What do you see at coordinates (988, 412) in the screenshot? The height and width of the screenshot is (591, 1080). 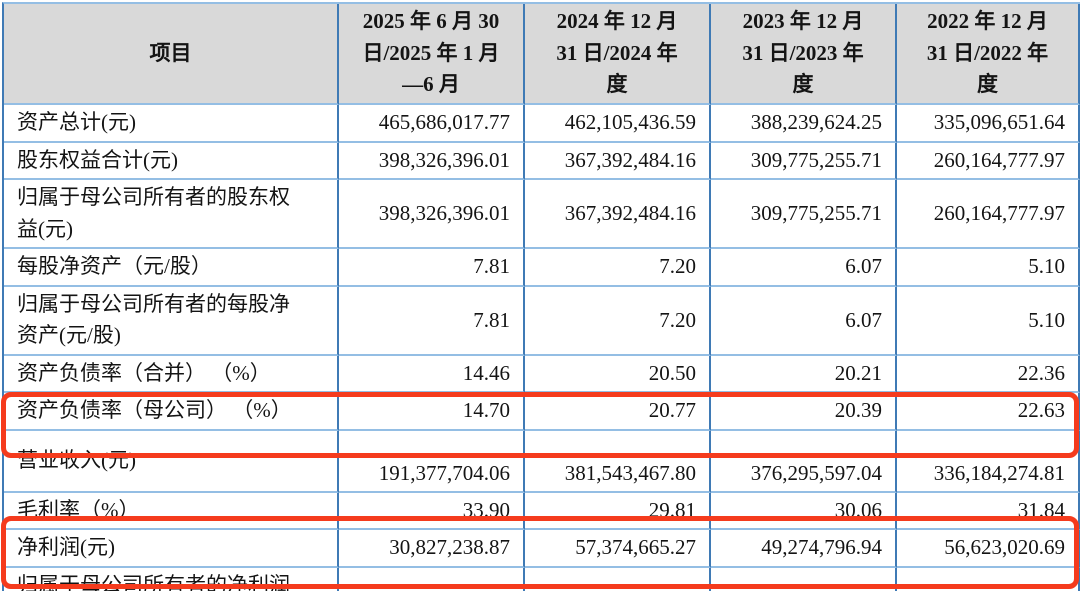 I see `cell-value: 22.63` at bounding box center [988, 412].